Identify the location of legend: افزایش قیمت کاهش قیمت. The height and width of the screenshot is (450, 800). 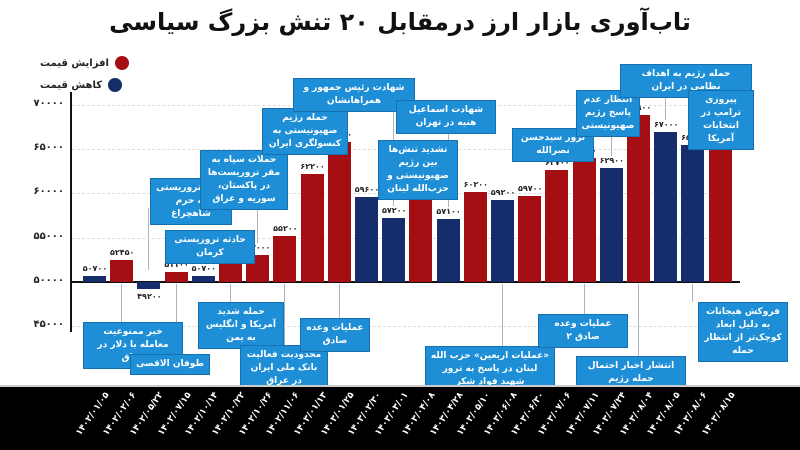
(85, 78).